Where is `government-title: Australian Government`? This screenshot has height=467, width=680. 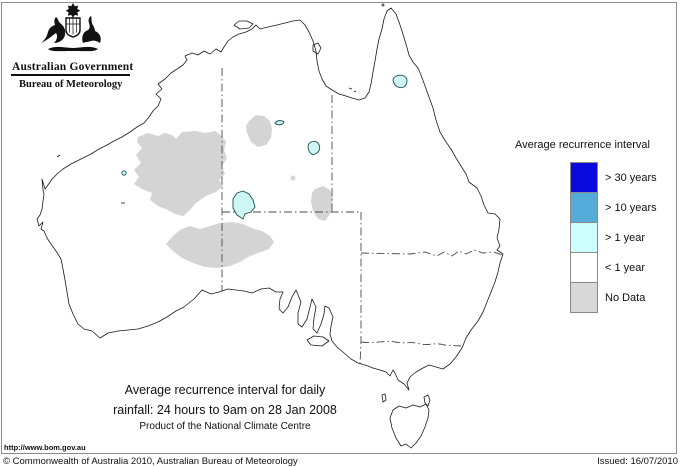 government-title: Australian Government is located at coordinates (73, 67).